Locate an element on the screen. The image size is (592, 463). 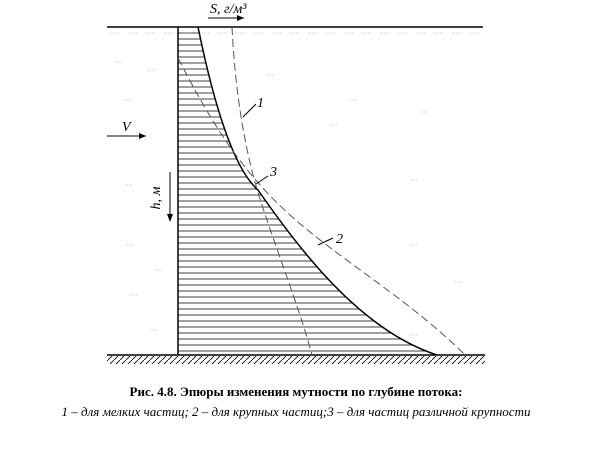
ground-hatch is located at coordinates (296, 360).